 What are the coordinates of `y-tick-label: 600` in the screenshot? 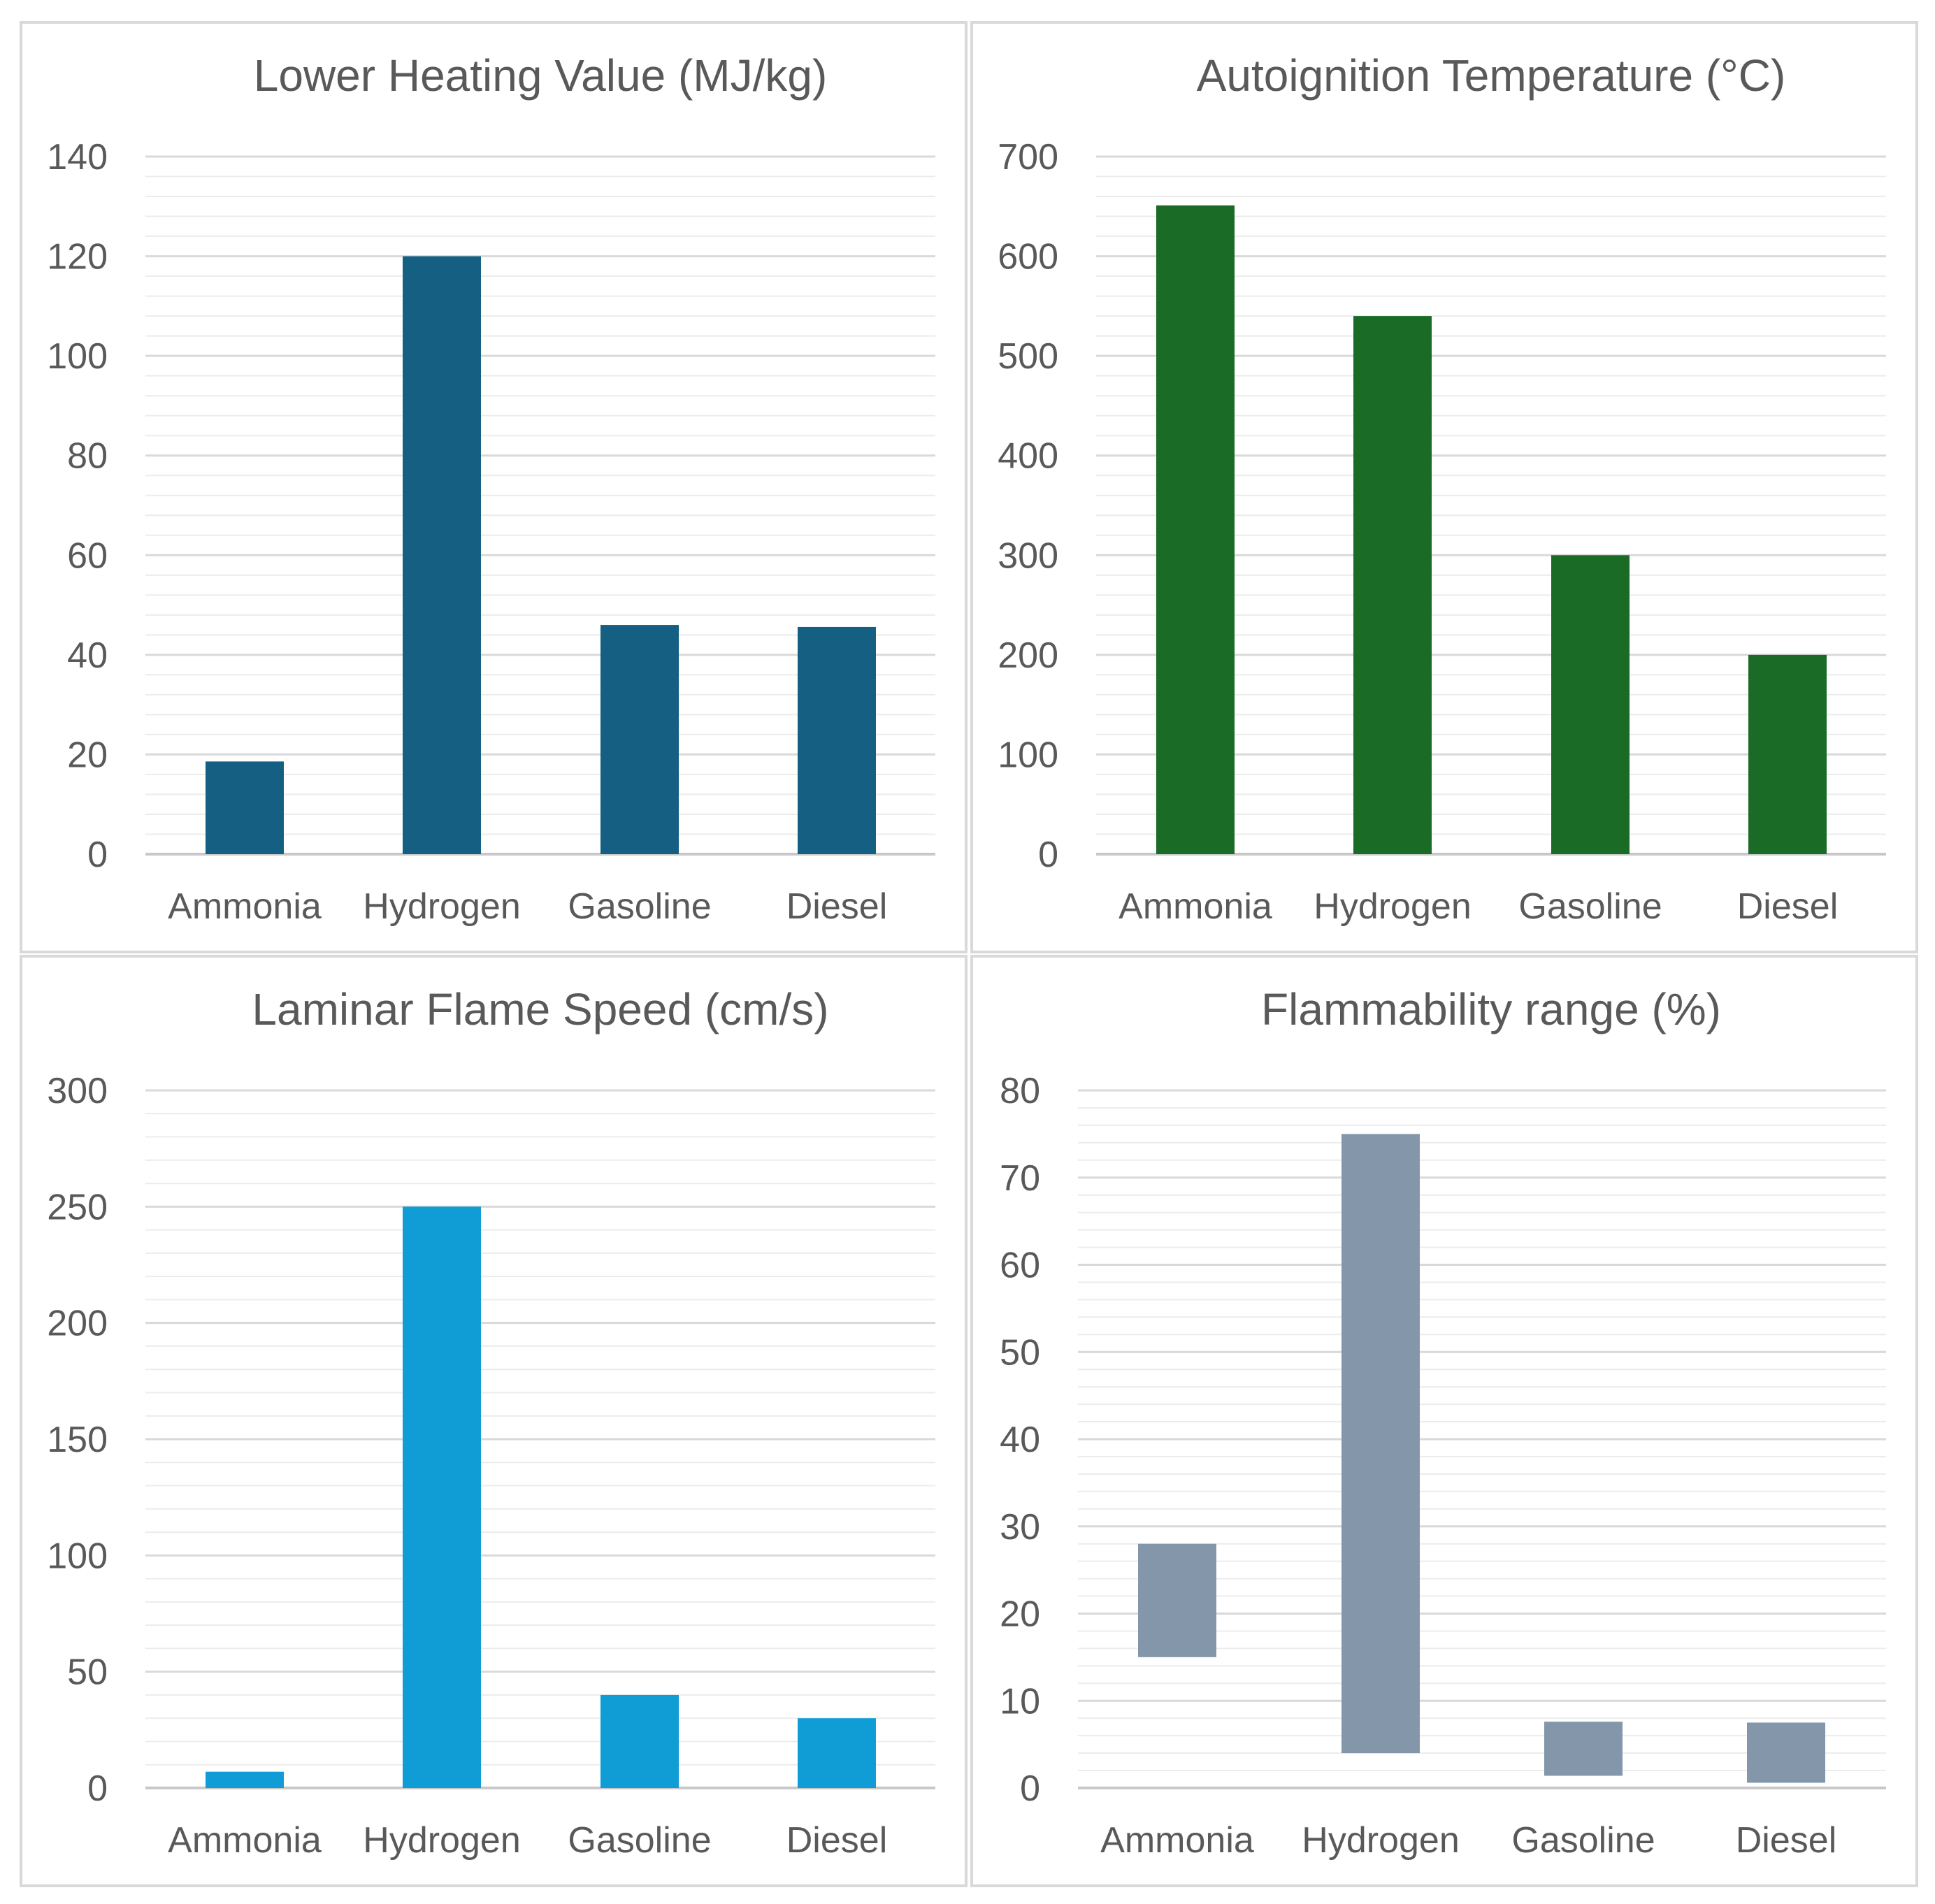 It's located at (1028, 257).